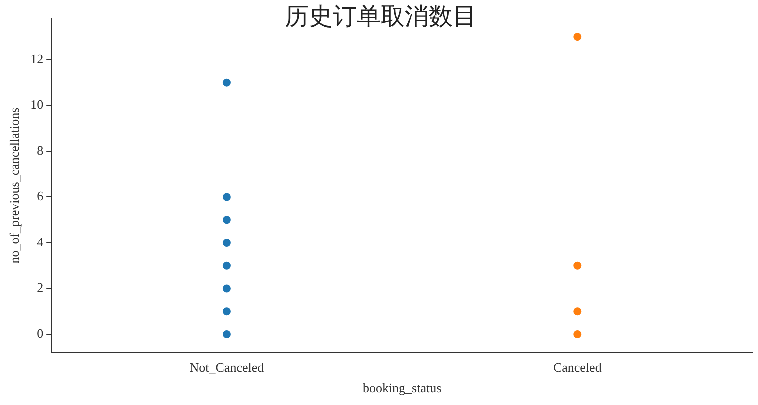 Image resolution: width=758 pixels, height=405 pixels. I want to click on y-tick-label: 6, so click(40, 196).